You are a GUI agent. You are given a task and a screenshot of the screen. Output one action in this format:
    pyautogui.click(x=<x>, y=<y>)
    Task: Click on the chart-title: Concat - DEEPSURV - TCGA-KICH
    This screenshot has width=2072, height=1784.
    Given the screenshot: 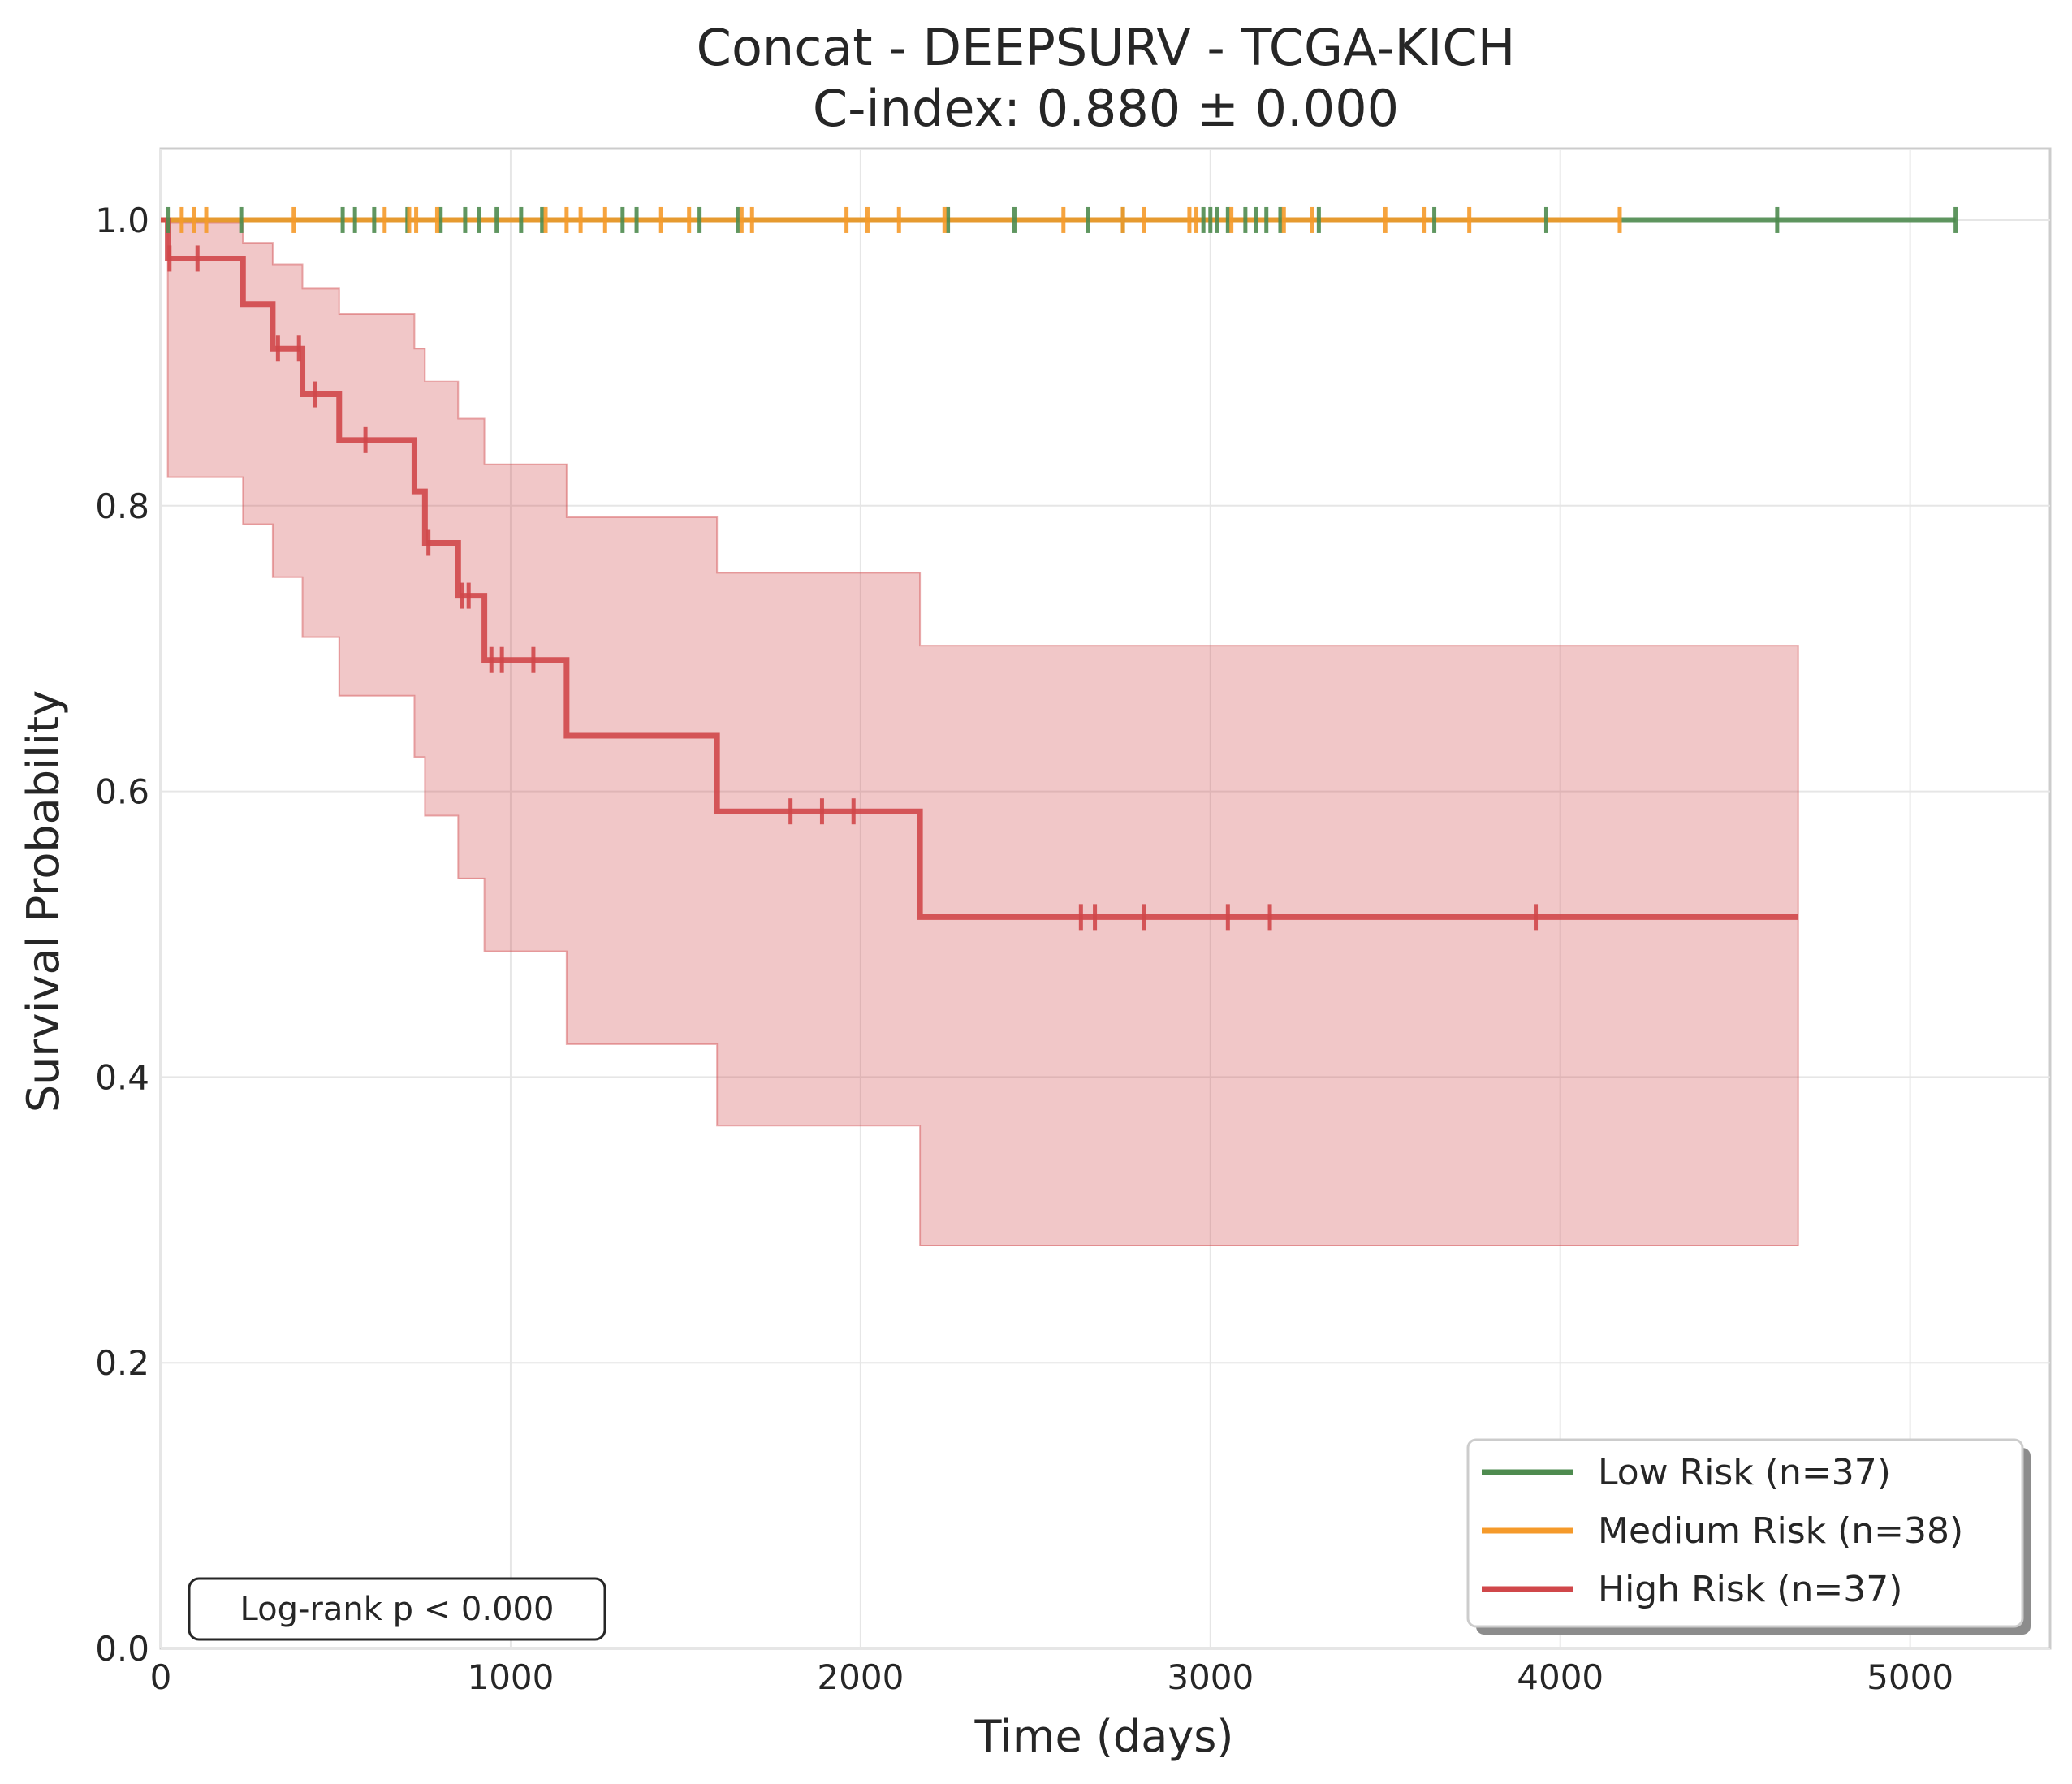 What is the action you would take?
    pyautogui.click(x=1106, y=47)
    